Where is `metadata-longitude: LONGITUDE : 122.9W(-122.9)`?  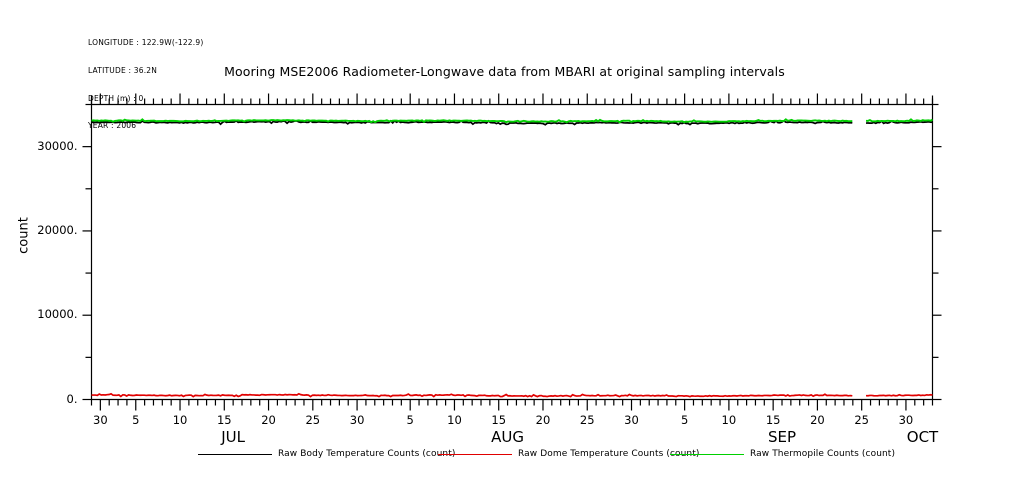
metadata-longitude: LONGITUDE : 122.9W(-122.9) is located at coordinates (146, 43).